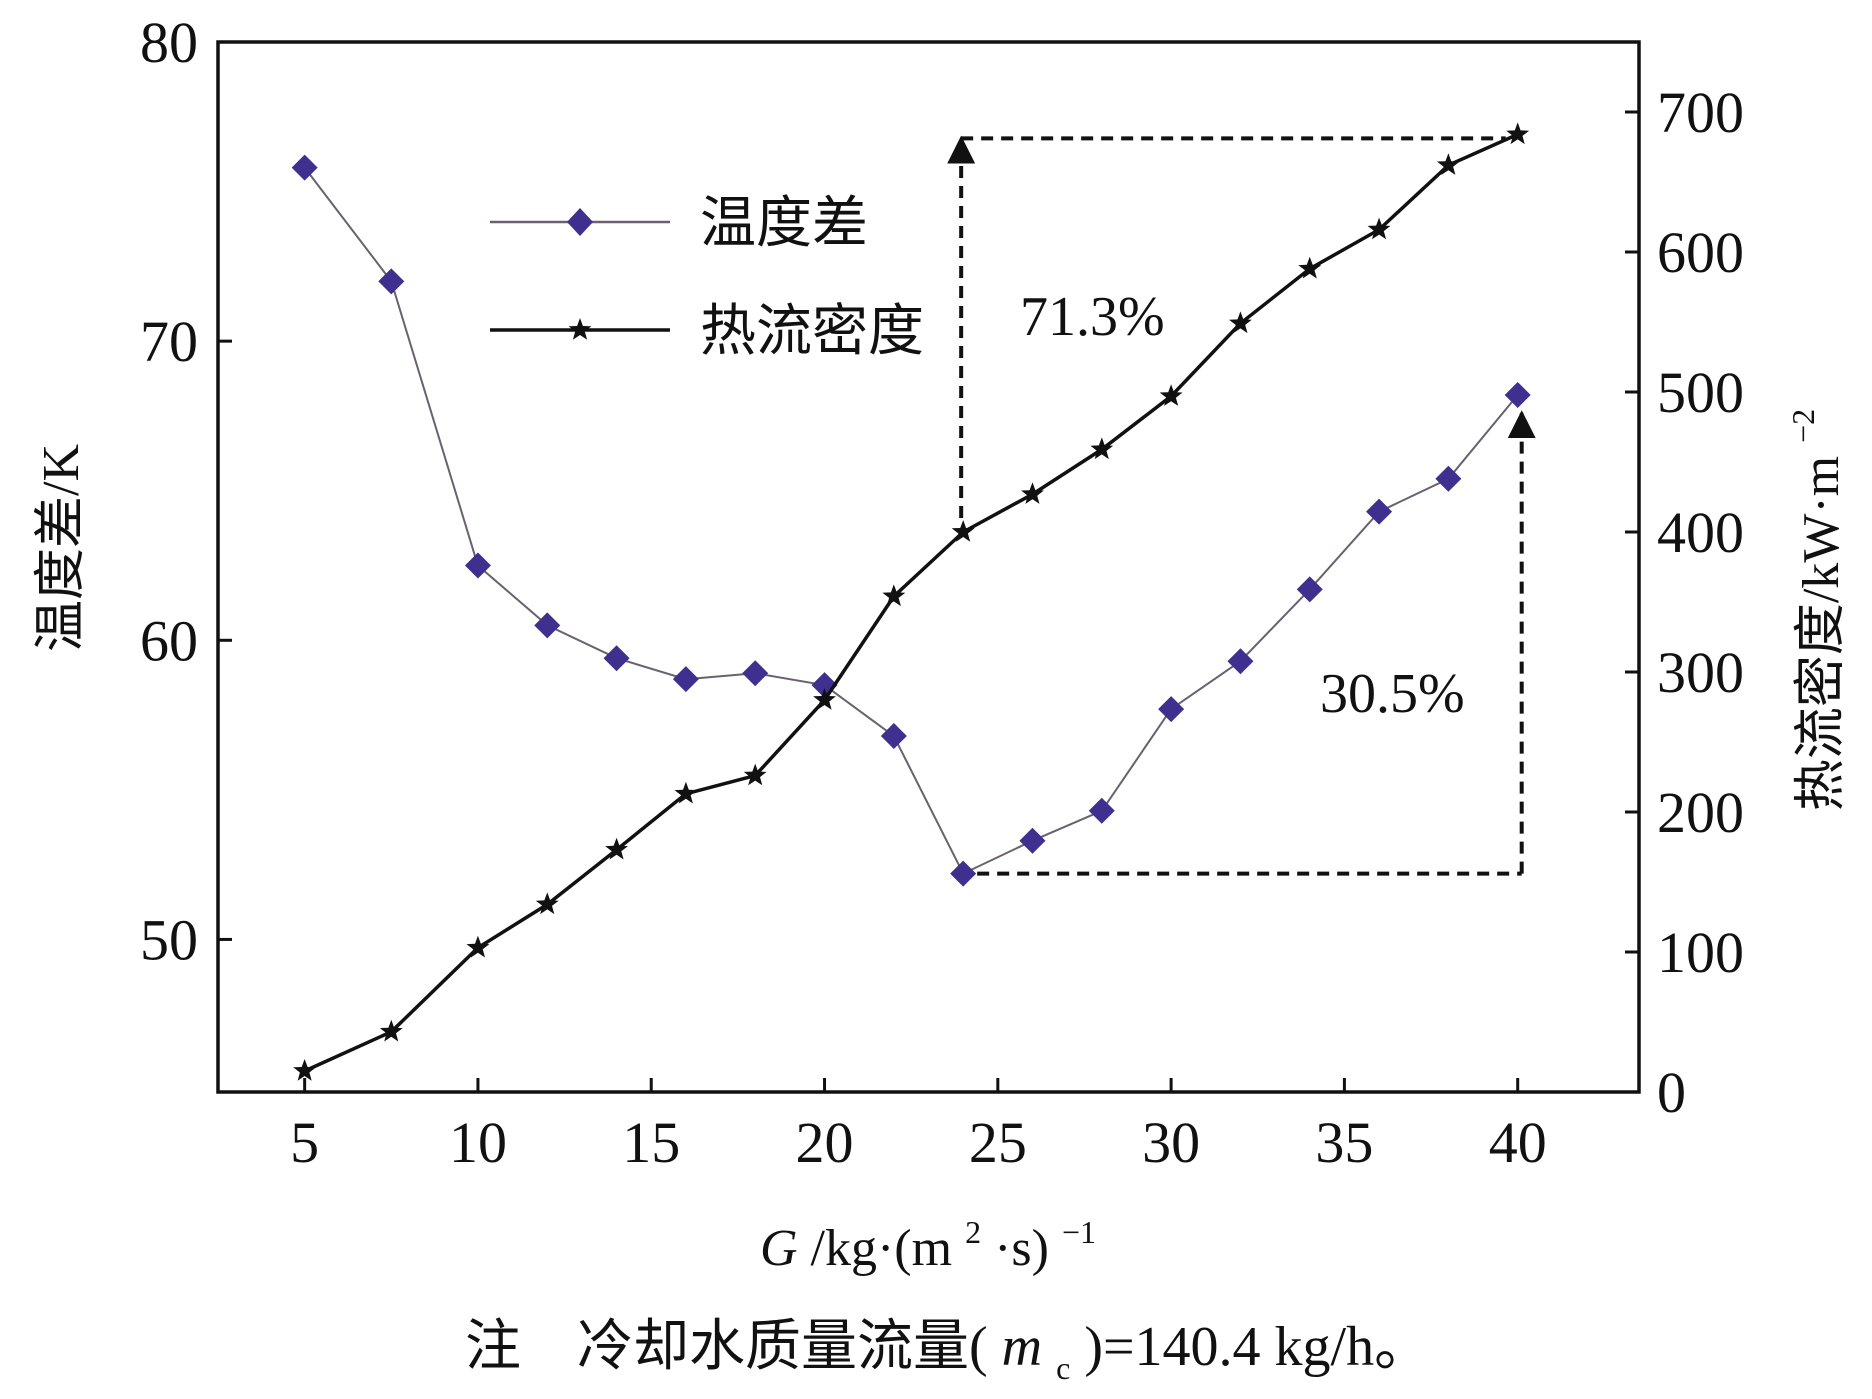 The width and height of the screenshot is (1872, 1399). I want to click on legend: 温度差 热流密度, so click(707, 278).